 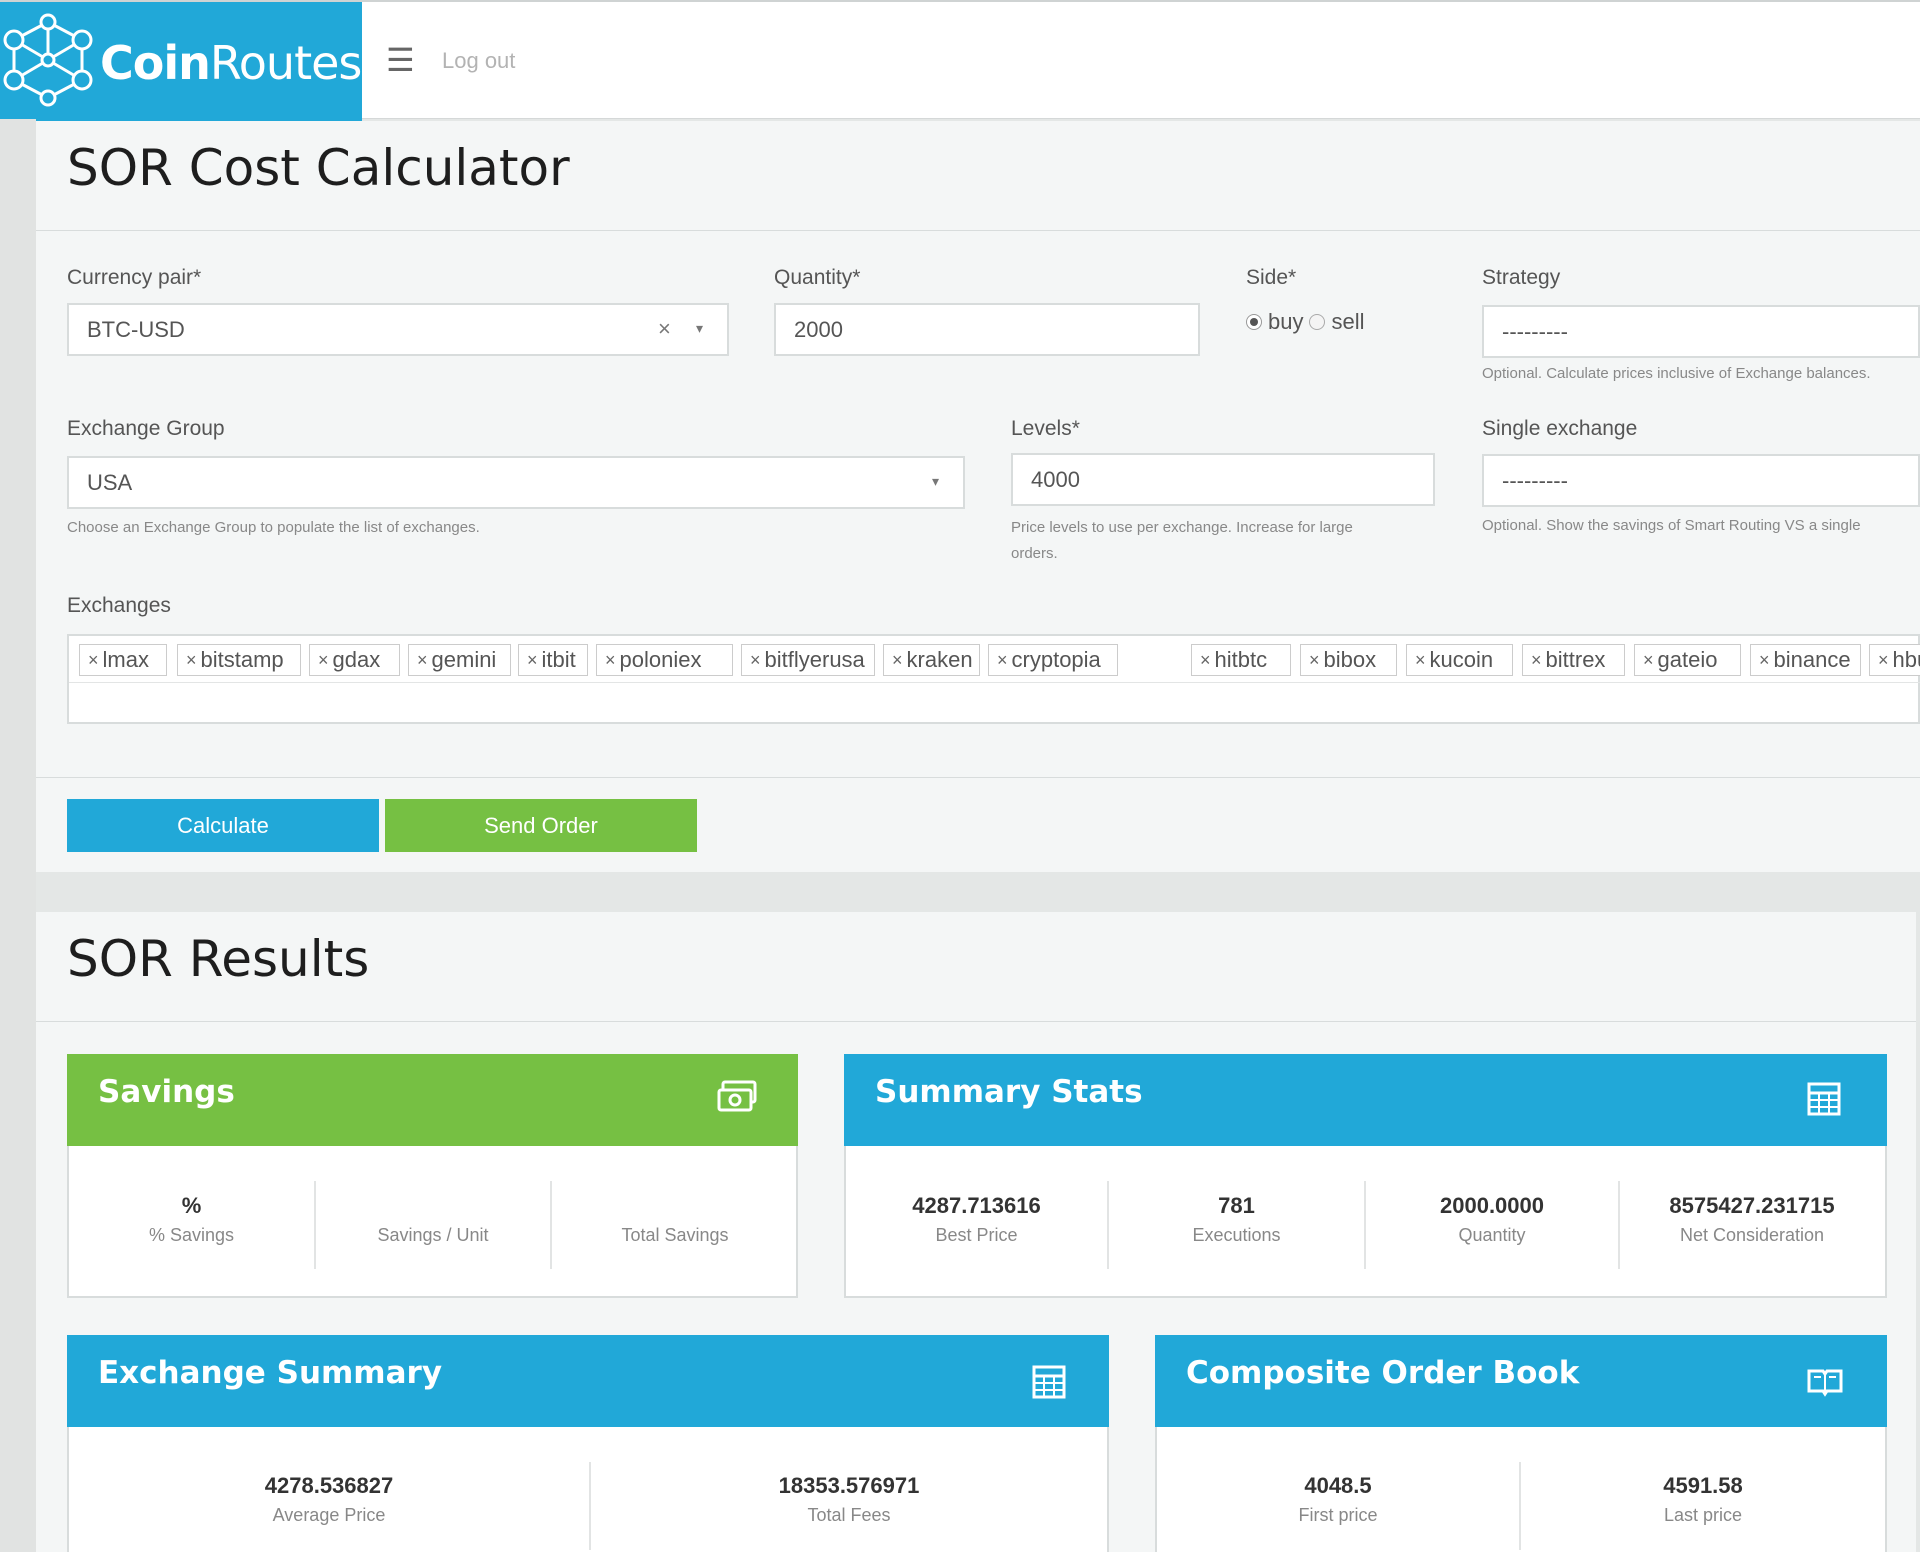 I want to click on exchange-chip: × bibox, so click(x=1348, y=660).